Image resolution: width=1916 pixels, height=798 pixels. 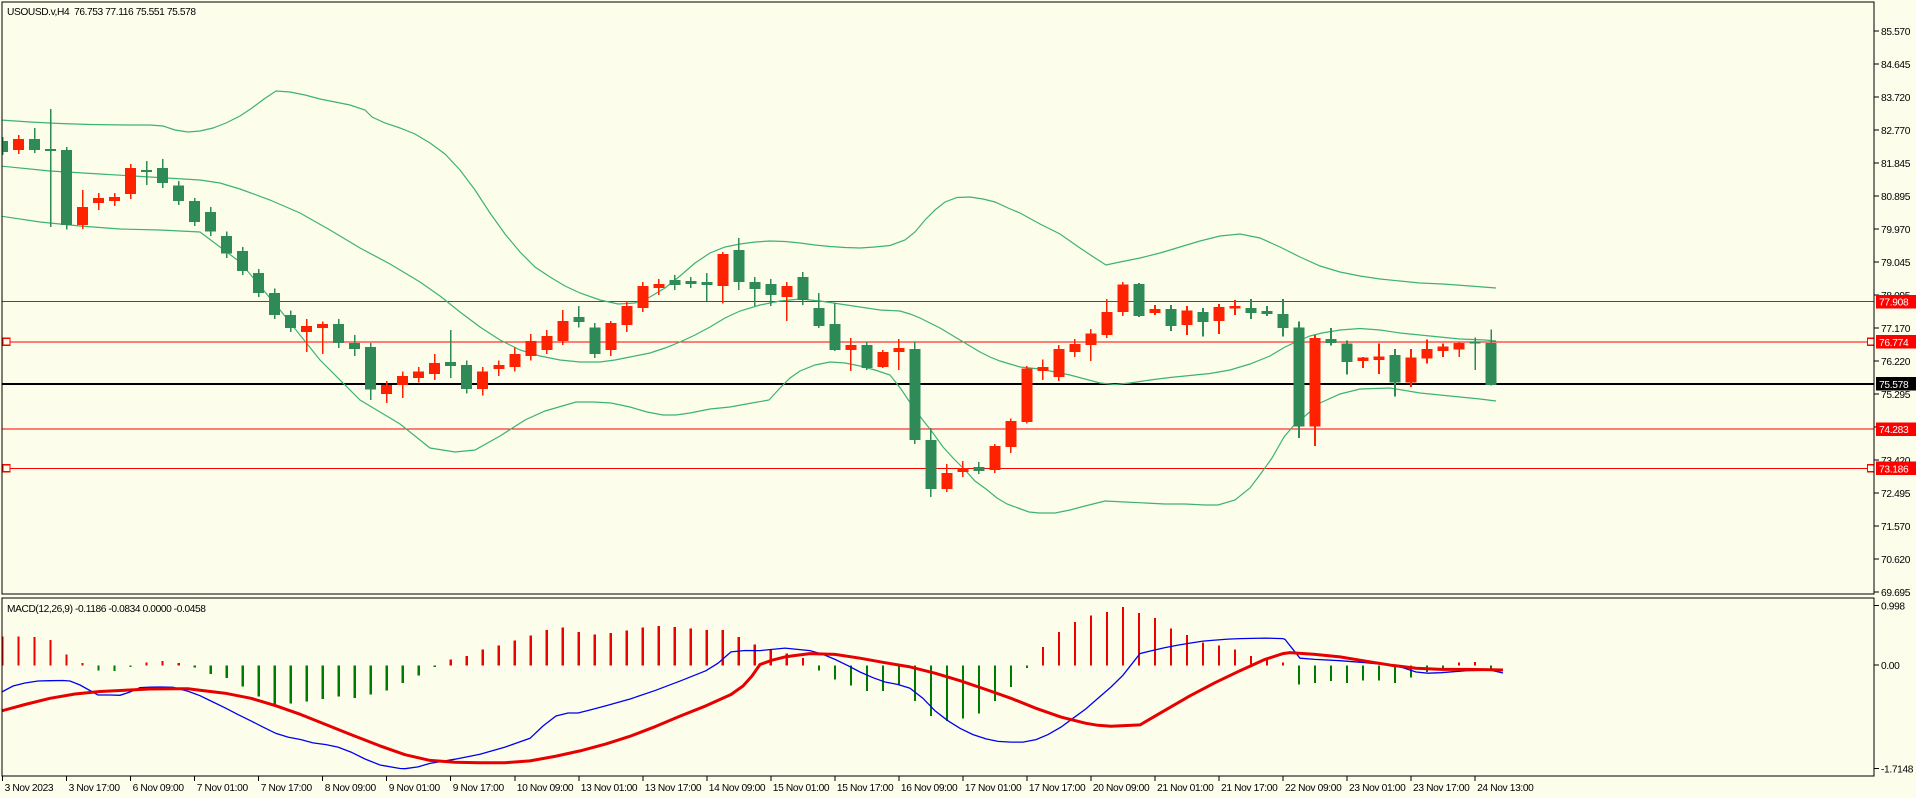 What do you see at coordinates (415, 788) in the screenshot?
I see `svg-text: 9 Nov 01:00` at bounding box center [415, 788].